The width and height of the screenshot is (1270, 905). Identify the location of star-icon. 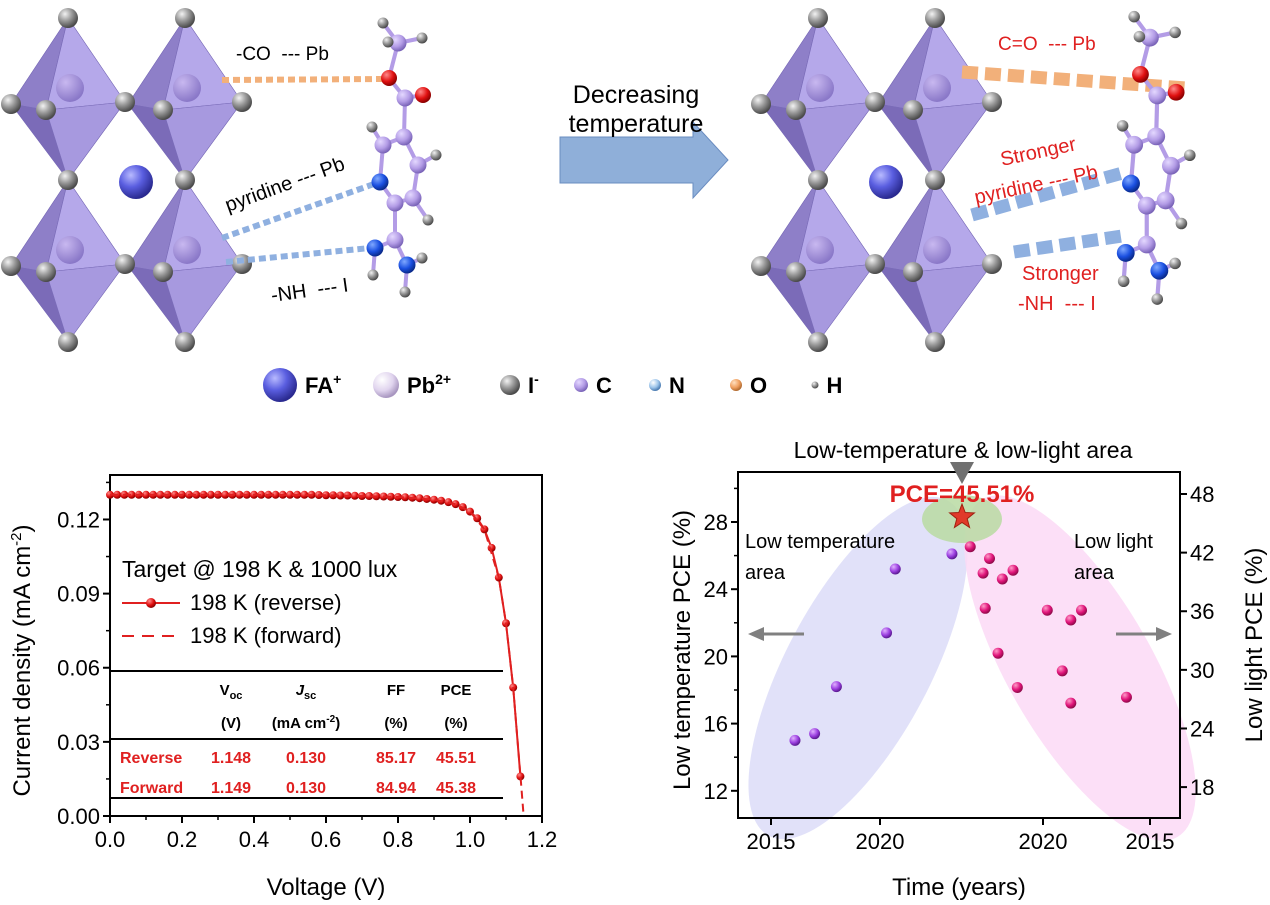
(962, 515).